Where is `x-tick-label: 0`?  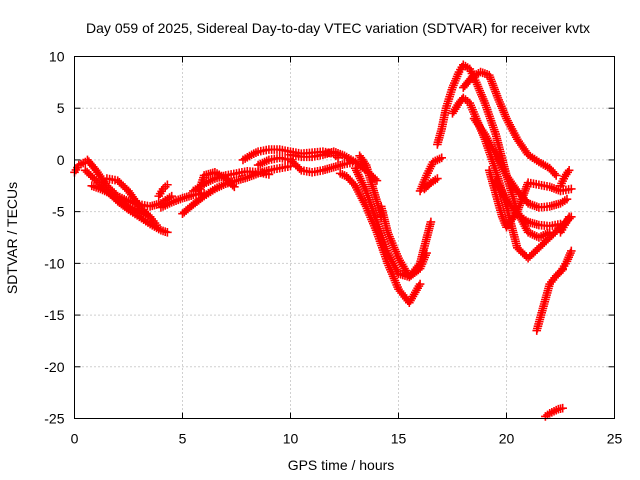 x-tick-label: 0 is located at coordinates (75, 439).